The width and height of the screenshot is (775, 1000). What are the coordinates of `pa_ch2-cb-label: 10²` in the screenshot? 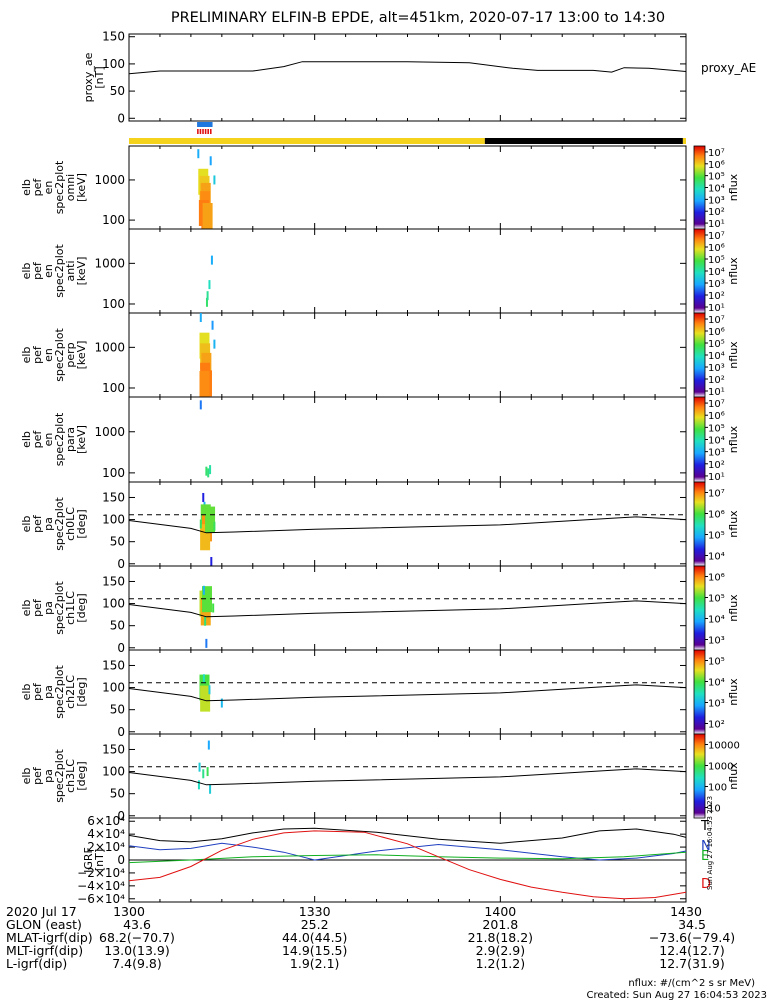 It's located at (716, 725).